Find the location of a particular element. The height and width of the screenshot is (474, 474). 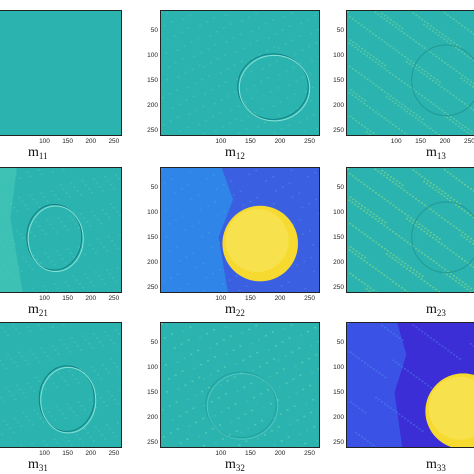

panel-caption: m31 is located at coordinates (38, 465).